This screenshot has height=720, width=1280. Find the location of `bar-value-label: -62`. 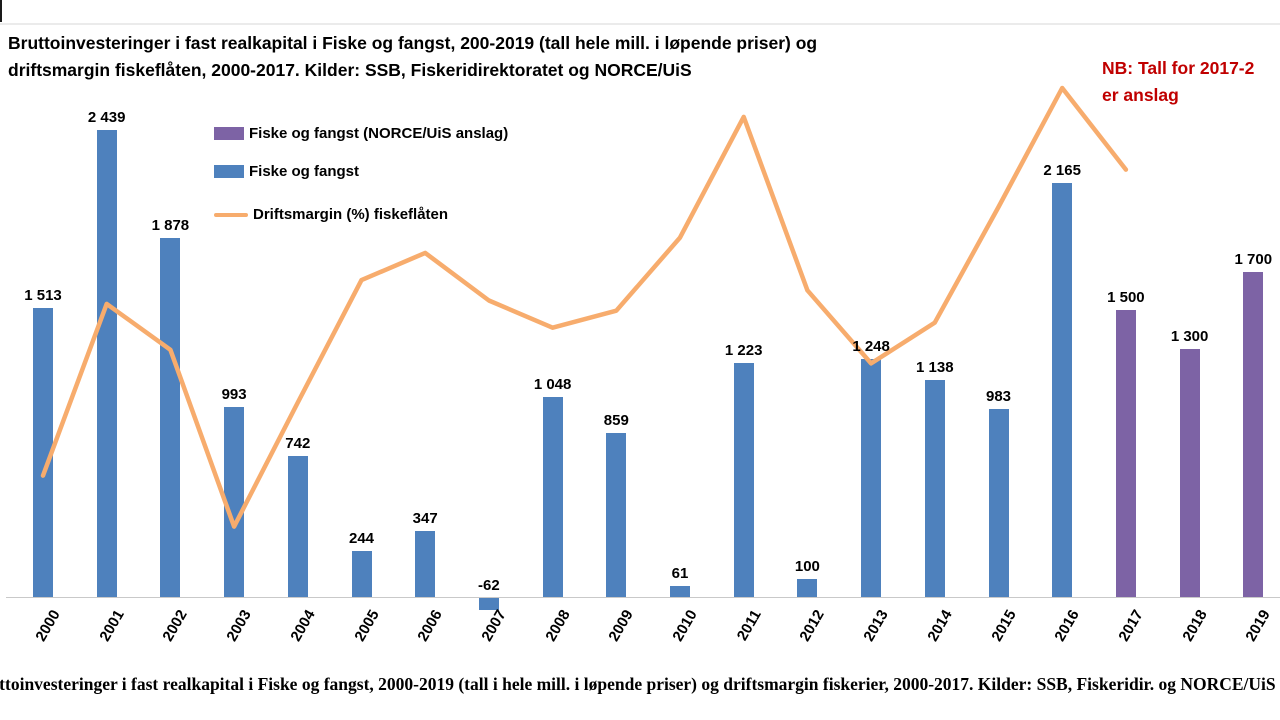

bar-value-label: -62 is located at coordinates (489, 585).